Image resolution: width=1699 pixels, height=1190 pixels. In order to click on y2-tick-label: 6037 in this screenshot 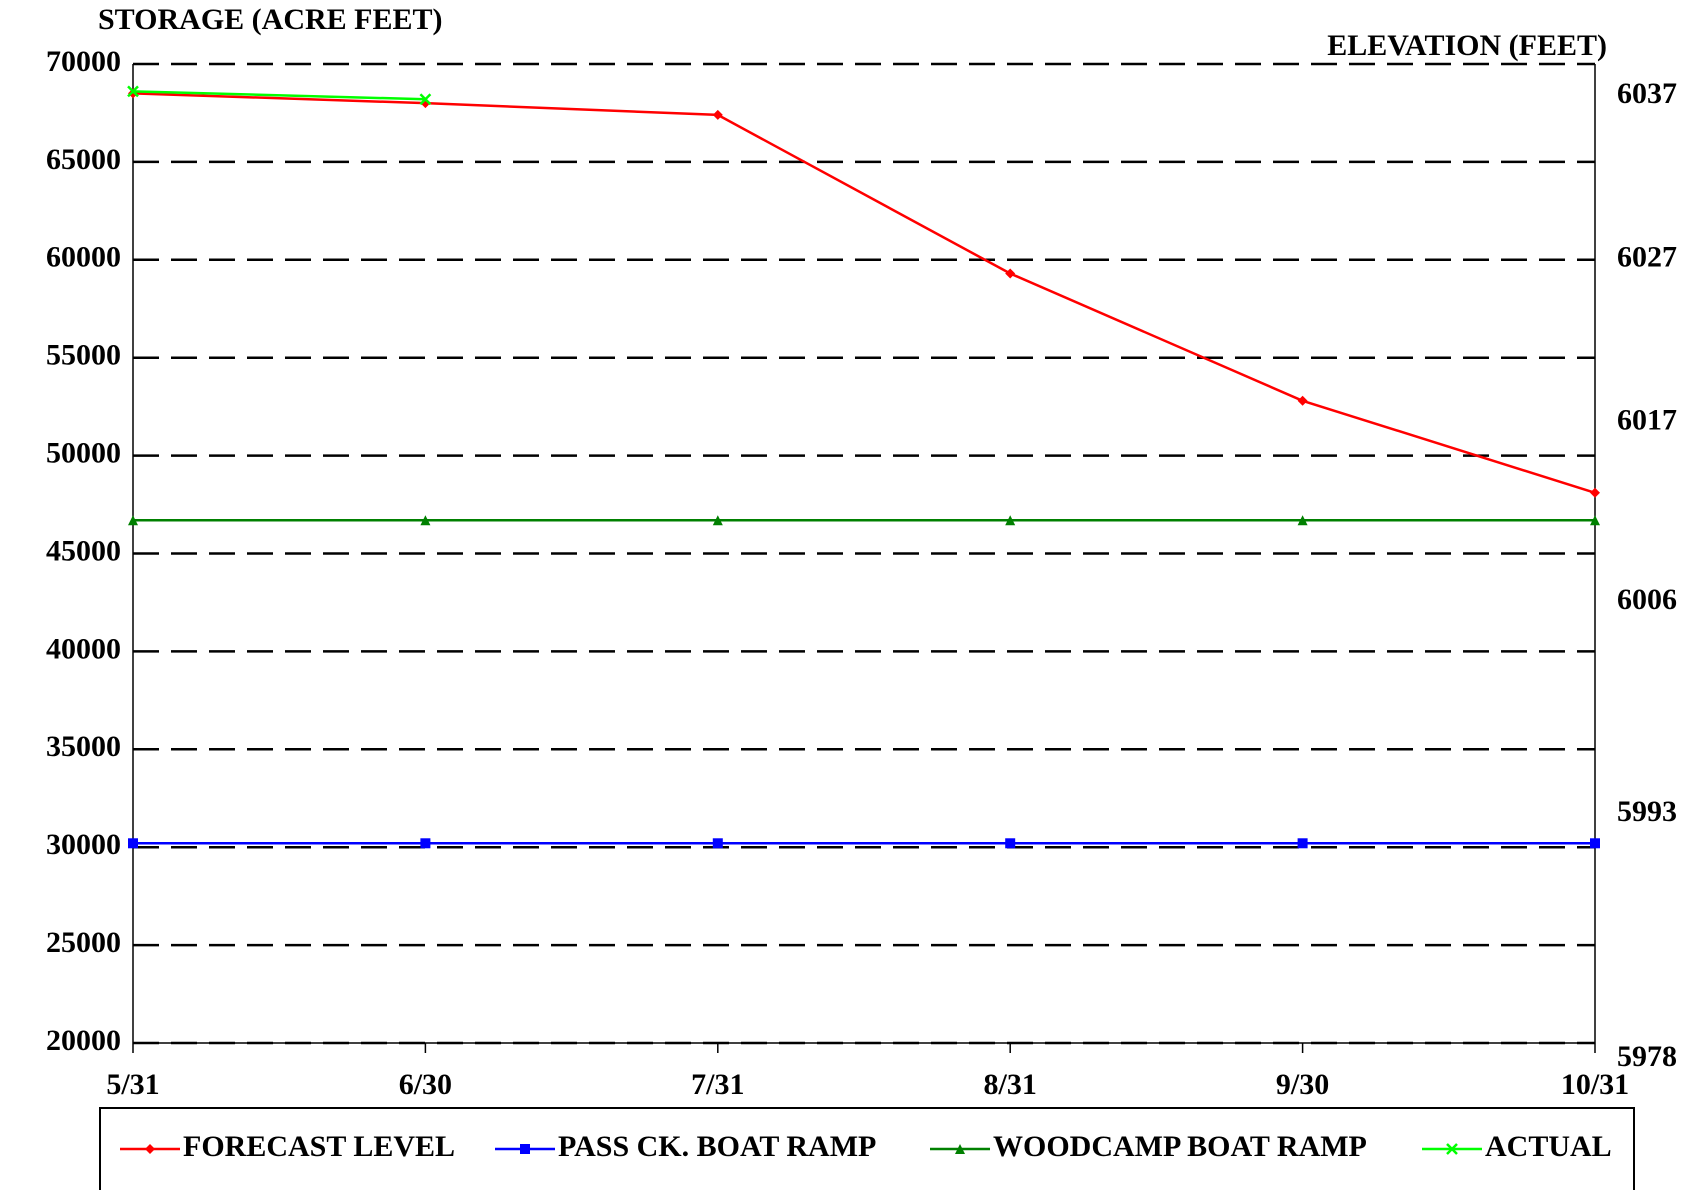, I will do `click(1647, 93)`.